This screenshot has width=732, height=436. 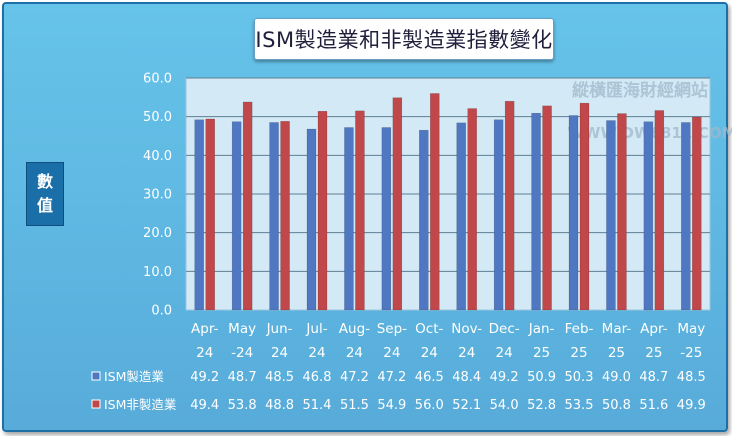 I want to click on x-tick-label: Jan-, so click(x=541, y=329).